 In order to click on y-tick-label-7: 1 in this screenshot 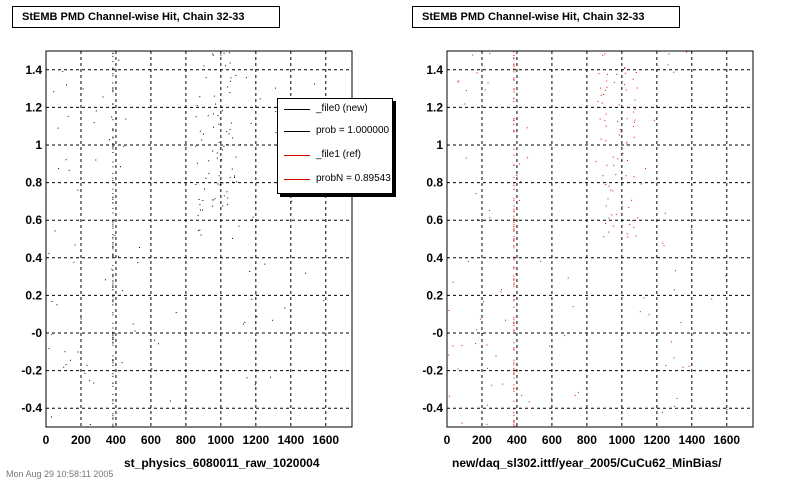, I will do `click(38, 145)`.